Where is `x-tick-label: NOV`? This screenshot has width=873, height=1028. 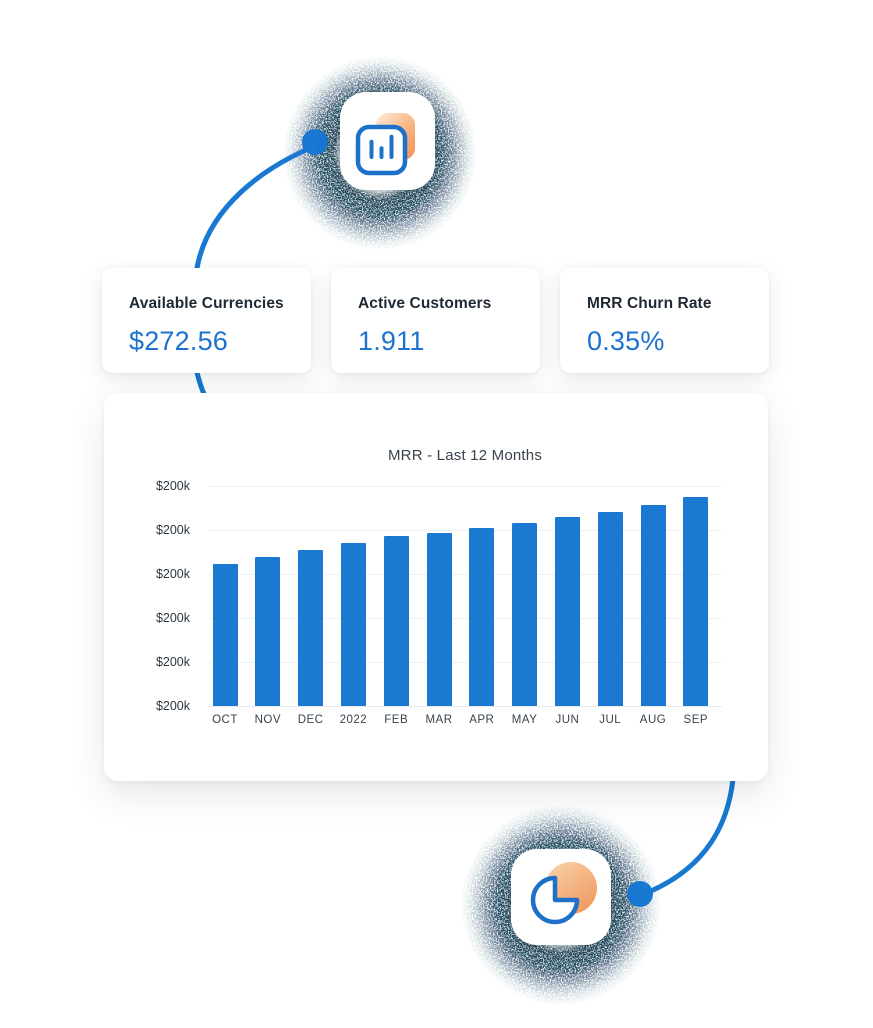 x-tick-label: NOV is located at coordinates (268, 720).